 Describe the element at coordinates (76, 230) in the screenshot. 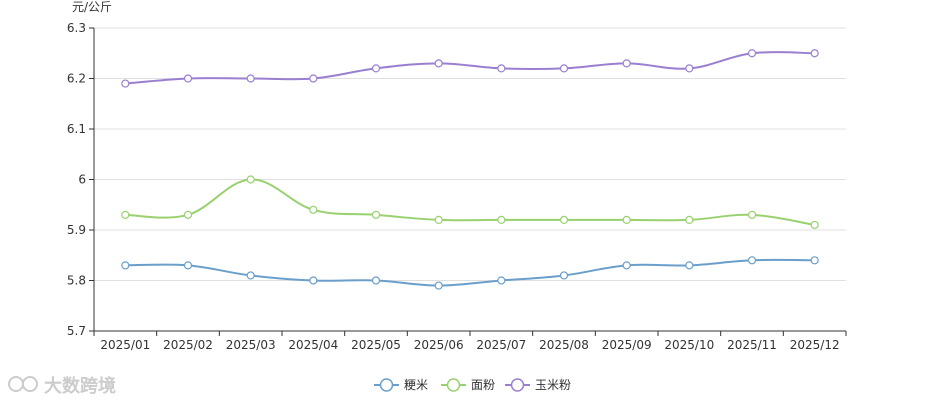

I see `y-tick-label: 5.9` at that location.